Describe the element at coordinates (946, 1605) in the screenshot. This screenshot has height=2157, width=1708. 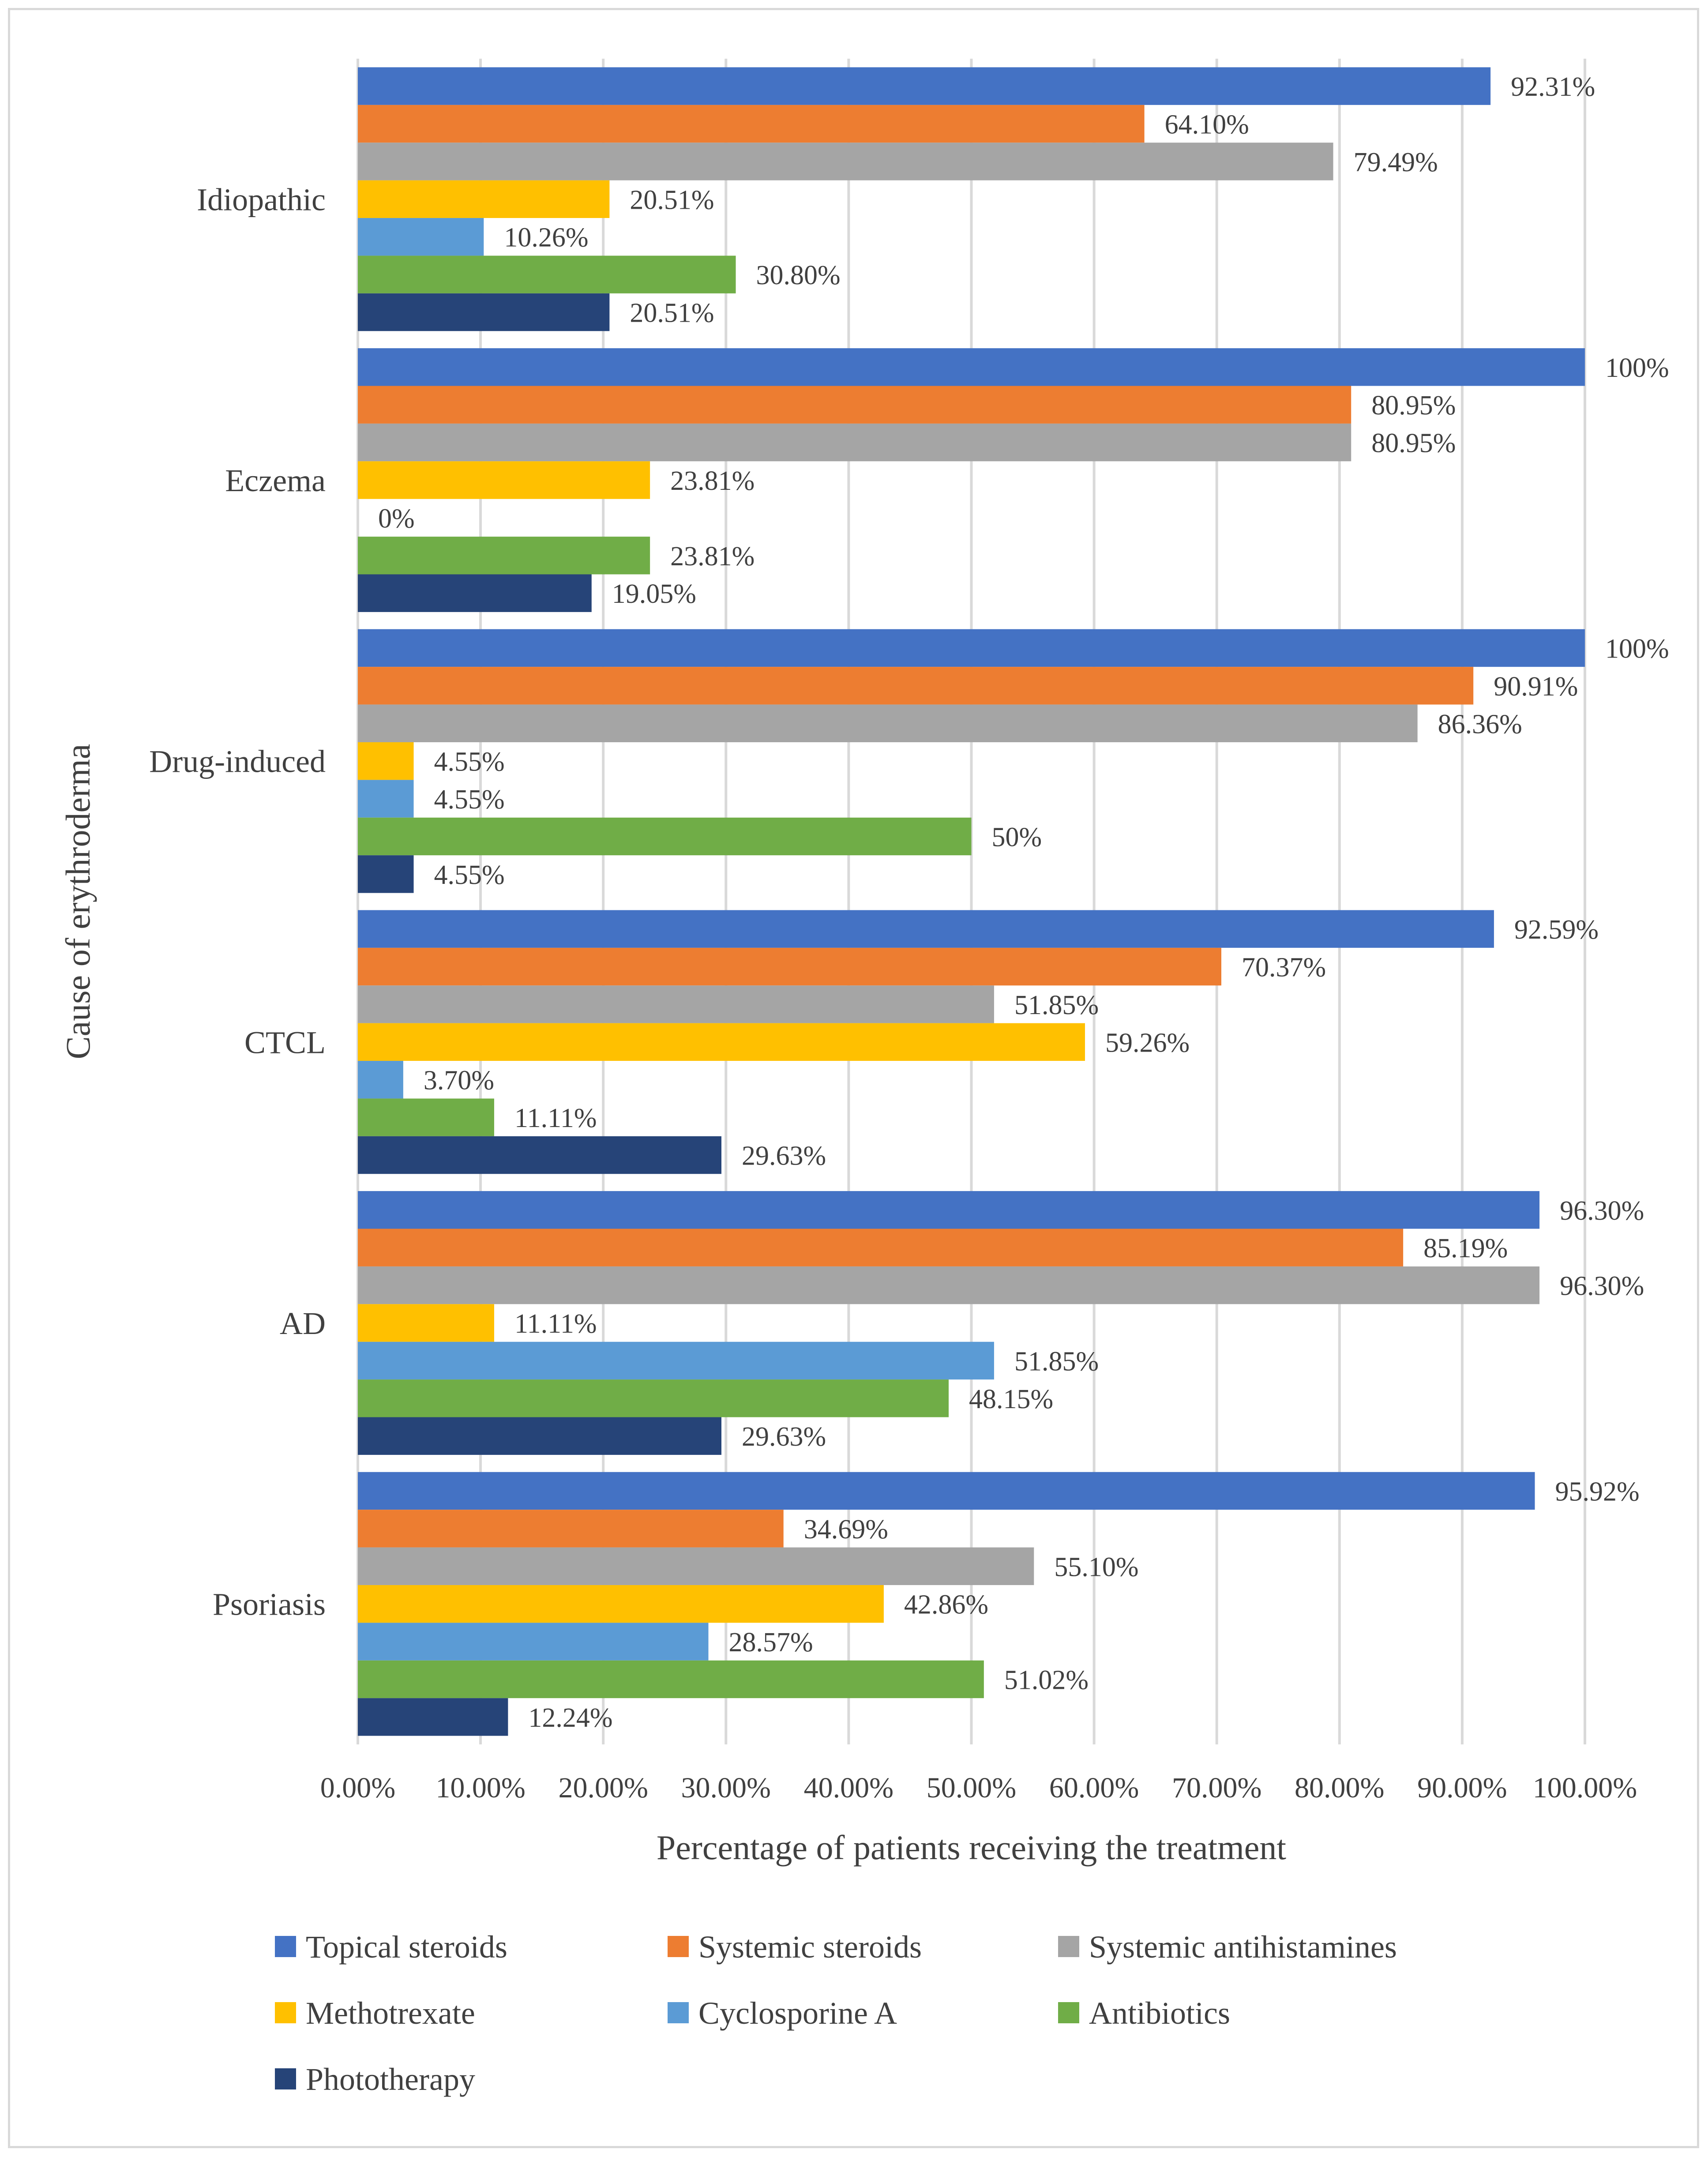
I see `data-label: 42.86%` at that location.